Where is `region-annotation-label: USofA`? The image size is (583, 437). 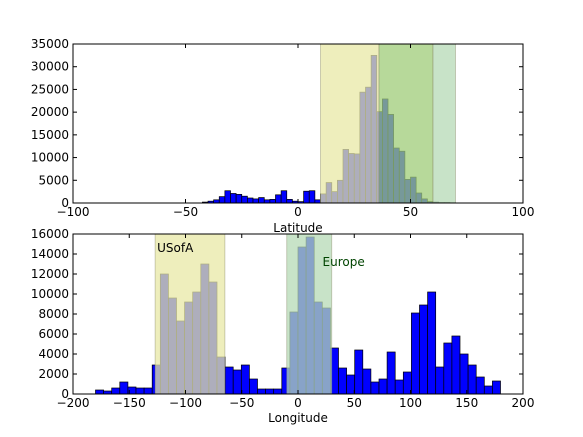 region-annotation-label: USofA is located at coordinates (175, 248).